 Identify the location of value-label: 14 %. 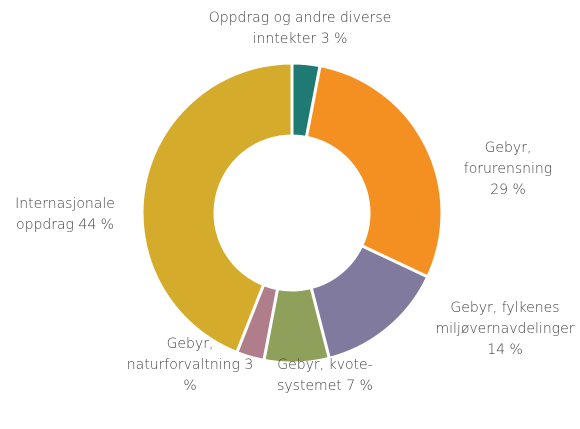
(505, 350).